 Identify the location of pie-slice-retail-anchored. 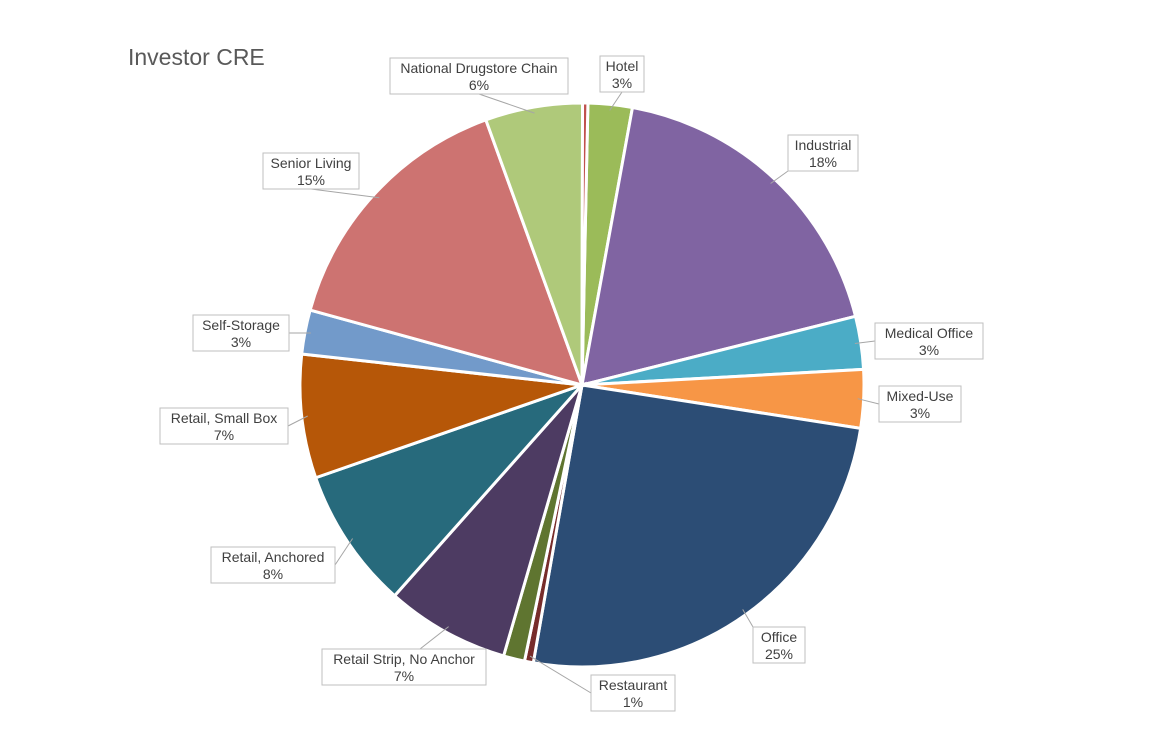
(450, 489).